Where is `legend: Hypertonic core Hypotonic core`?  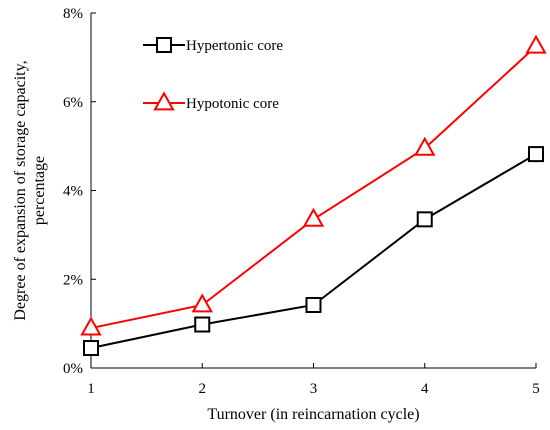
legend: Hypertonic core Hypotonic core is located at coordinates (213, 74).